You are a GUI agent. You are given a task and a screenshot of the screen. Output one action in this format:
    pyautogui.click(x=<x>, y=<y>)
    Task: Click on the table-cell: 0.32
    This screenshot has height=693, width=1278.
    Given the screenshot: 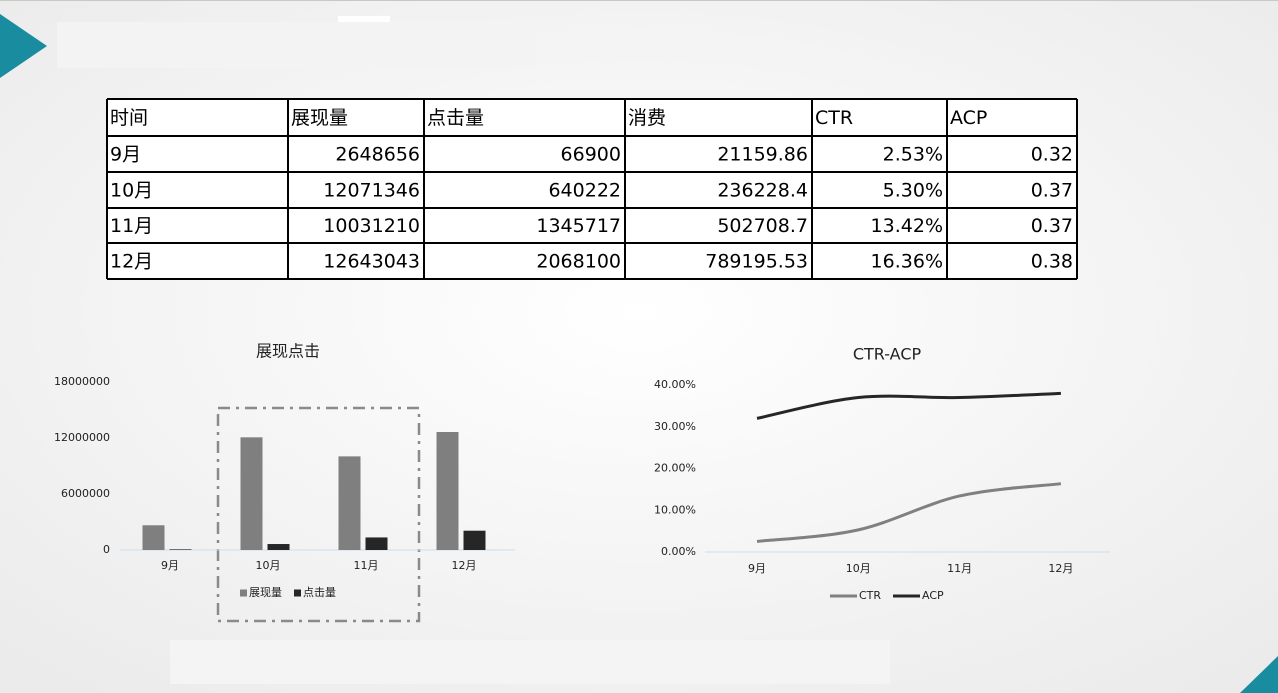 What is the action you would take?
    pyautogui.click(x=1052, y=155)
    